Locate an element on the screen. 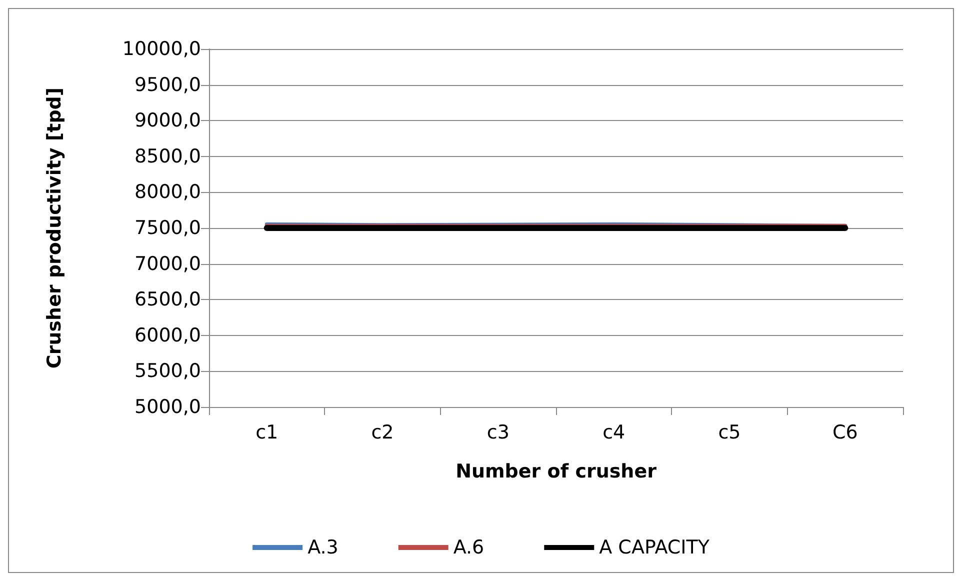  y-tick-label: 6000,0 is located at coordinates (167, 335).